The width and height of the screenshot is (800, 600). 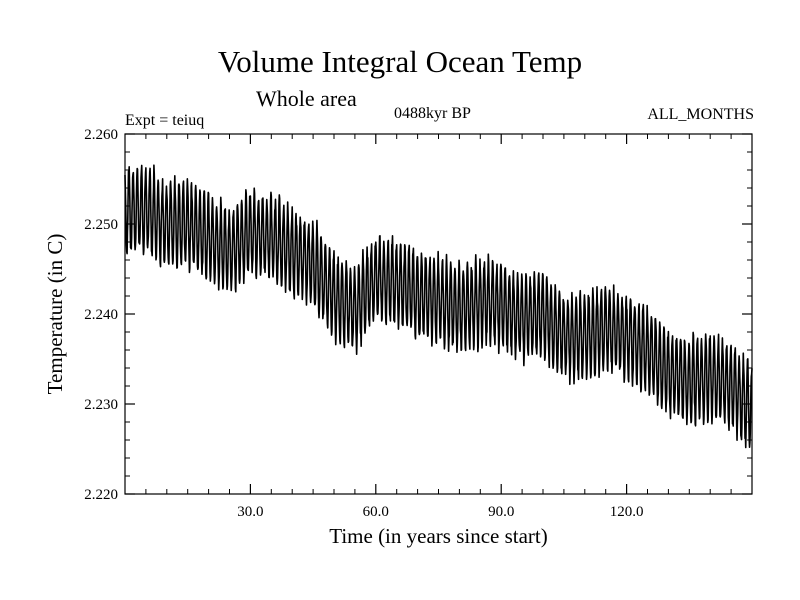 What do you see at coordinates (101, 135) in the screenshot?
I see `y-tick-label: 2.260` at bounding box center [101, 135].